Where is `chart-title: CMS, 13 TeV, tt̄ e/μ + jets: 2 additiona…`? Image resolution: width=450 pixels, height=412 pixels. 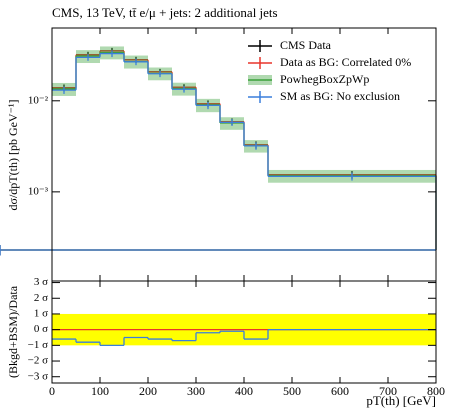 chart-title: CMS, 13 TeV, tt̄ e/μ + jets: 2 additiona… is located at coordinates (165, 12).